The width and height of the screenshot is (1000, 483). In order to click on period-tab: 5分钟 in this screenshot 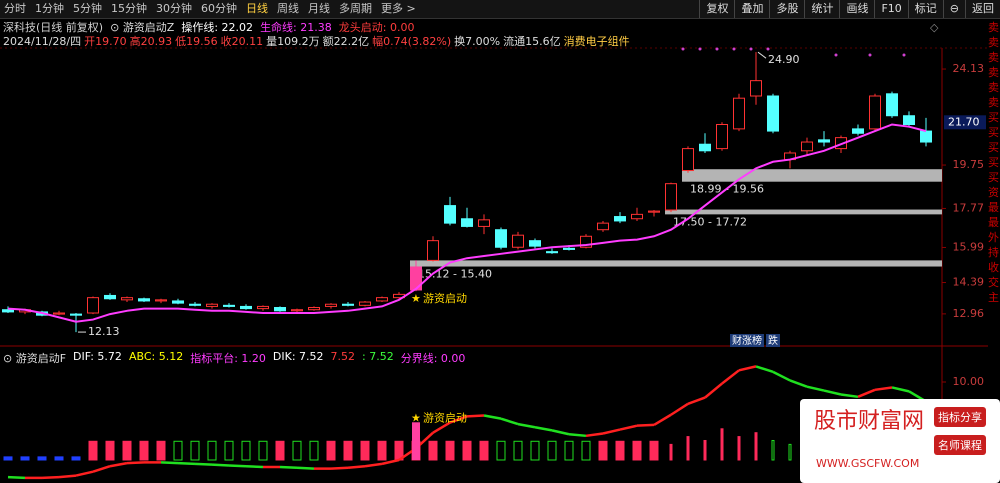, I will do `click(87, 8)`.